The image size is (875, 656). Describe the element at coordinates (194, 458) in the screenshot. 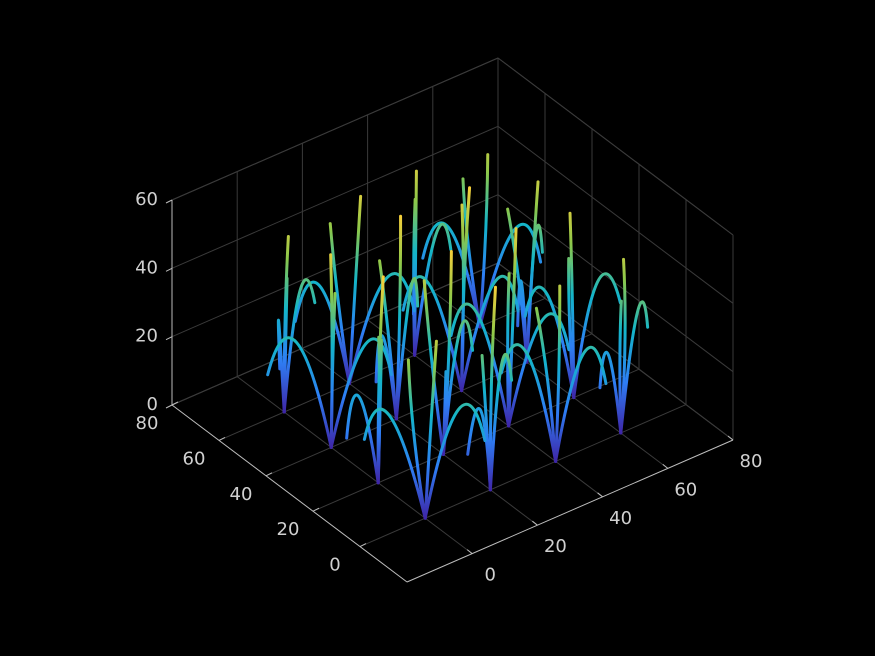

I see `y-tick-label: 60` at that location.